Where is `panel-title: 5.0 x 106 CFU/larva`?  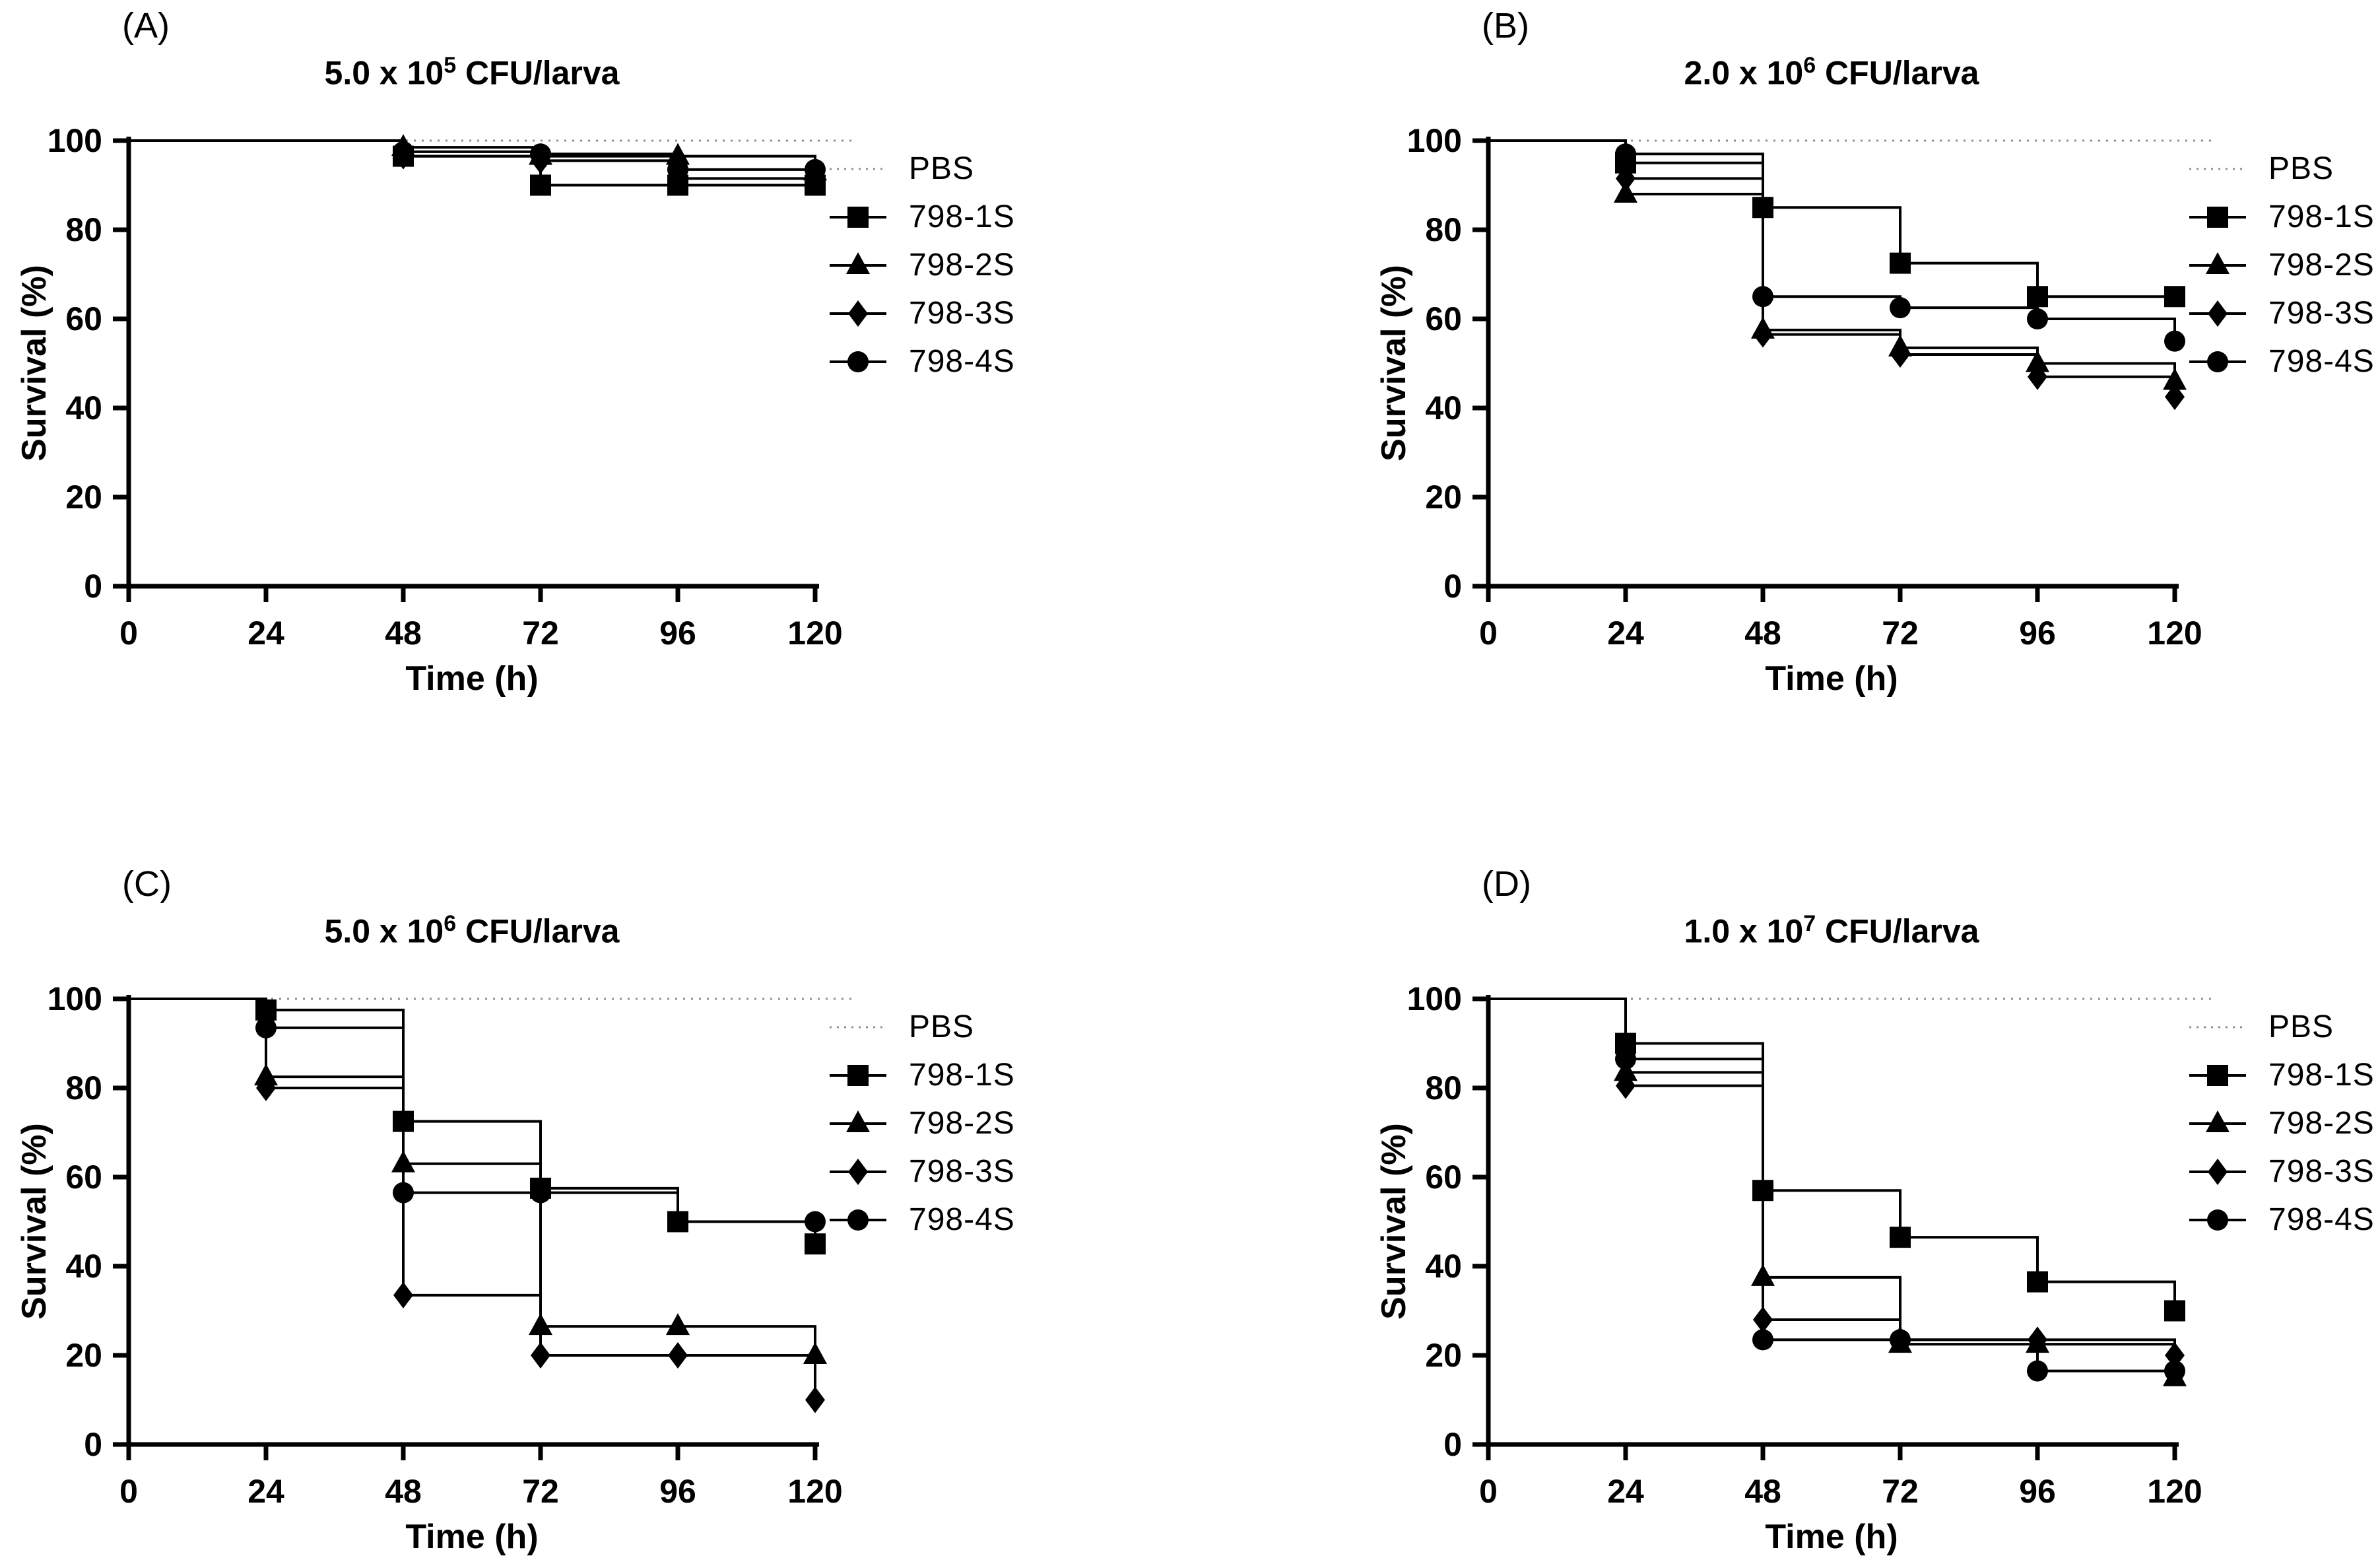
panel-title: 5.0 x 106 CFU/larva is located at coordinates (472, 931).